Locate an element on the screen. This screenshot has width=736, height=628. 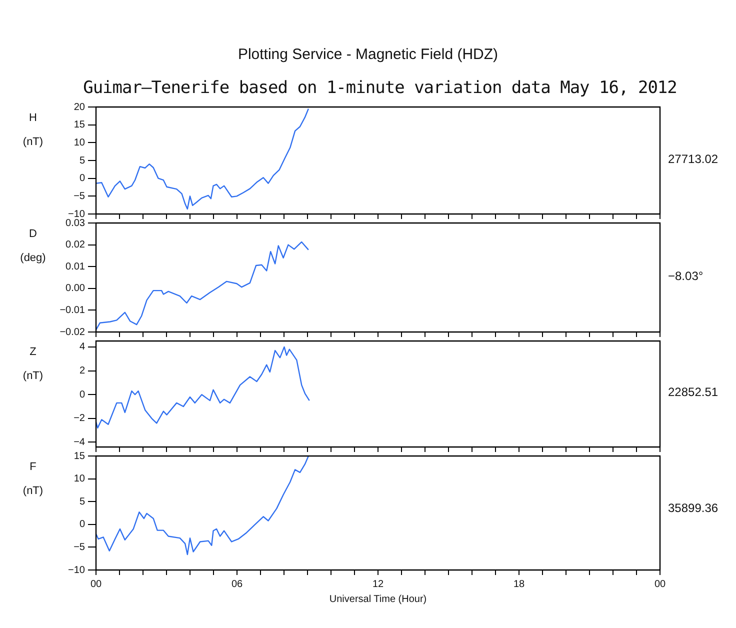
y-tick-label: 0.03 is located at coordinates (76, 223).